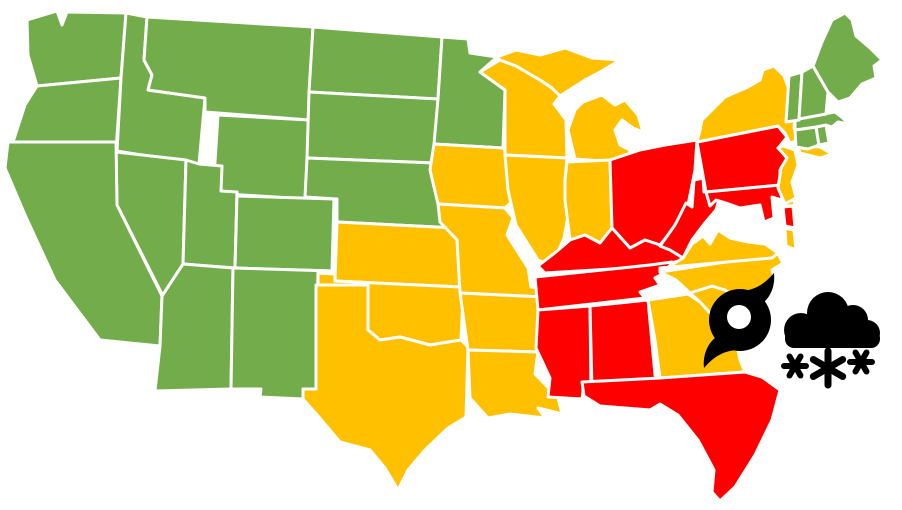  I want to click on snowflake-middle, so click(828, 368).